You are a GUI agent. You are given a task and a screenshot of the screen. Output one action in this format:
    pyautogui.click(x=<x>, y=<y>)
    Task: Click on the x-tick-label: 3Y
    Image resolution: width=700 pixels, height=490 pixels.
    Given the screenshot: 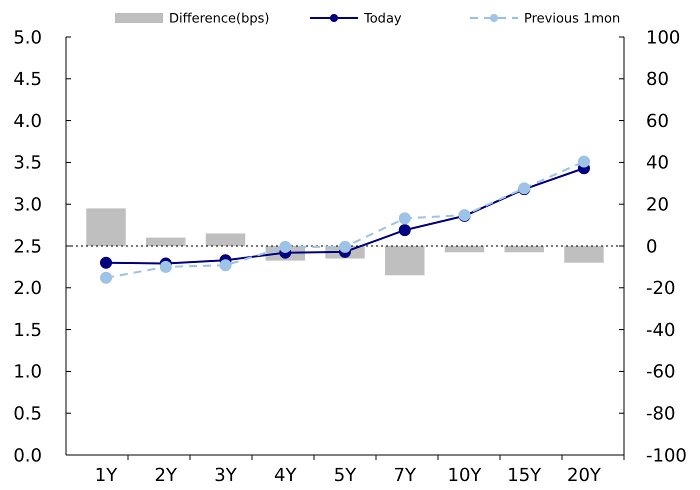 What is the action you would take?
    pyautogui.click(x=226, y=475)
    